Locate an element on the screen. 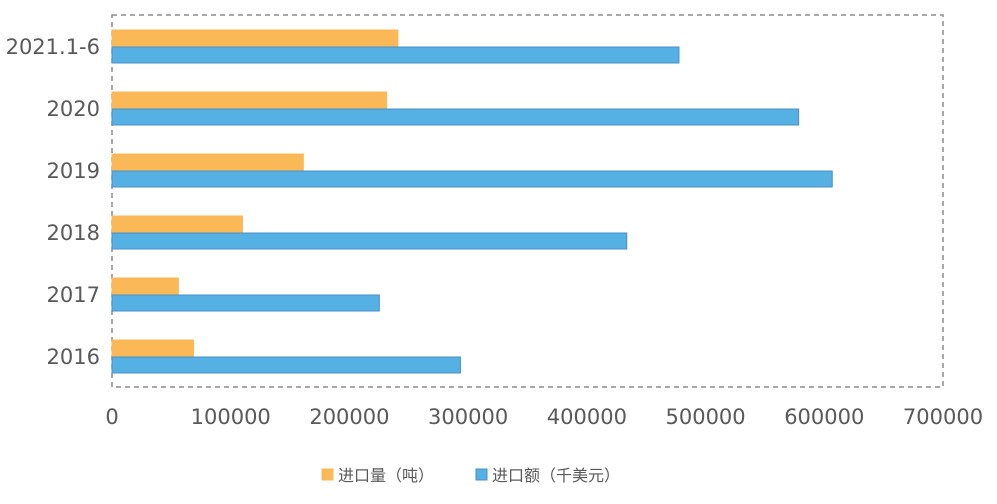  legend-label: 进口额（千美元） is located at coordinates (556, 475).